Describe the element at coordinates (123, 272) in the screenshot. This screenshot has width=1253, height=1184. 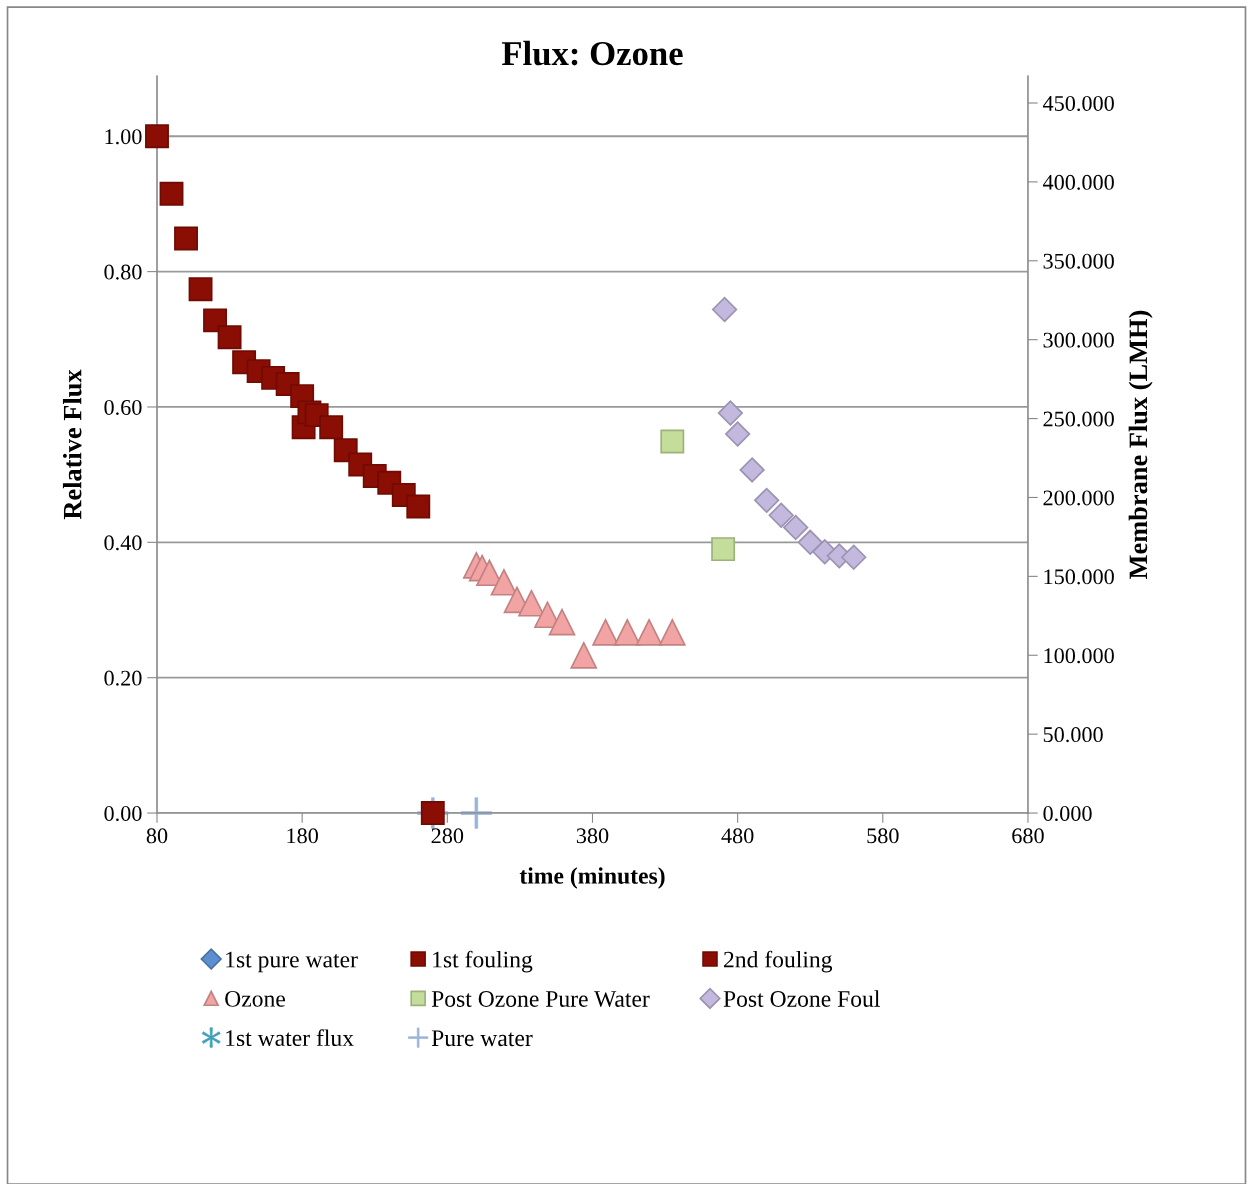
I see `y-tick-label: 0.80` at that location.